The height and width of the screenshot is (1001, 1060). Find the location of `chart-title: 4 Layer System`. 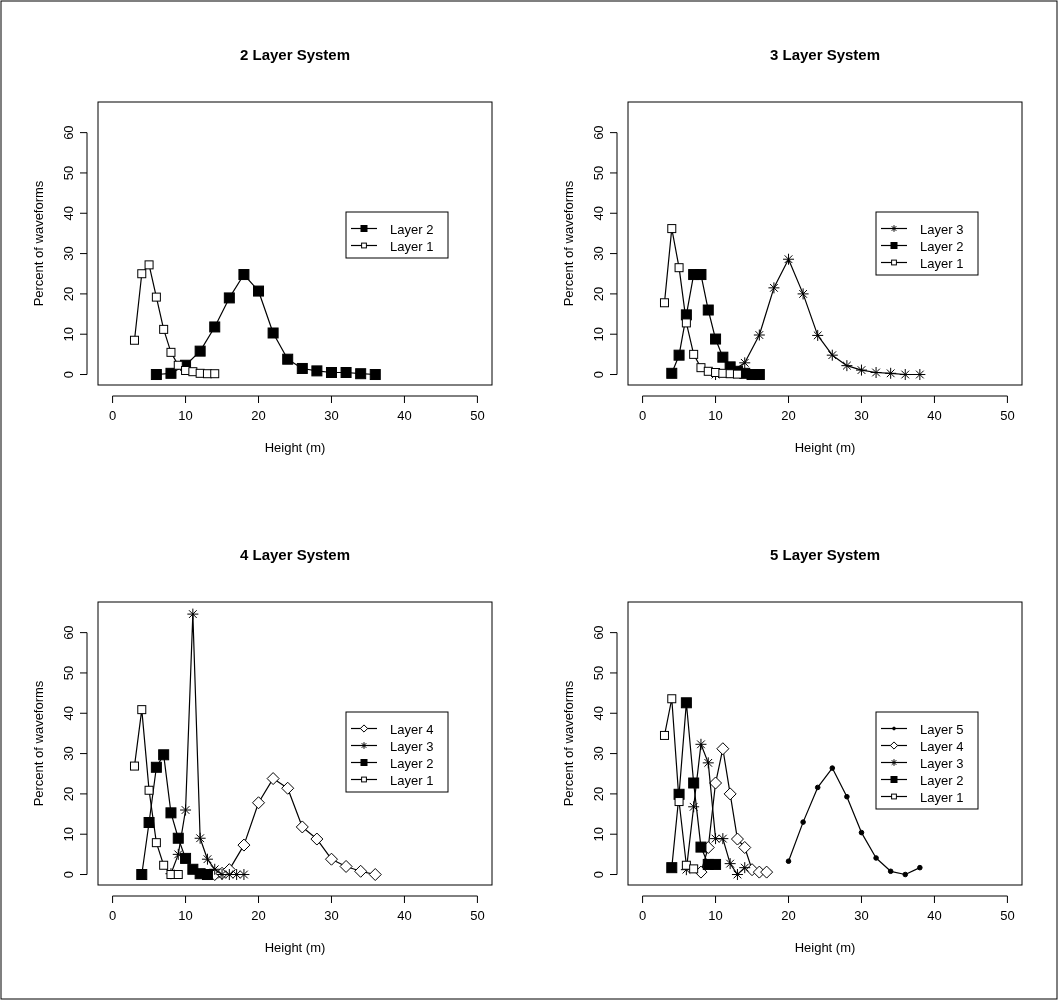

chart-title: 4 Layer System is located at coordinates (295, 554).